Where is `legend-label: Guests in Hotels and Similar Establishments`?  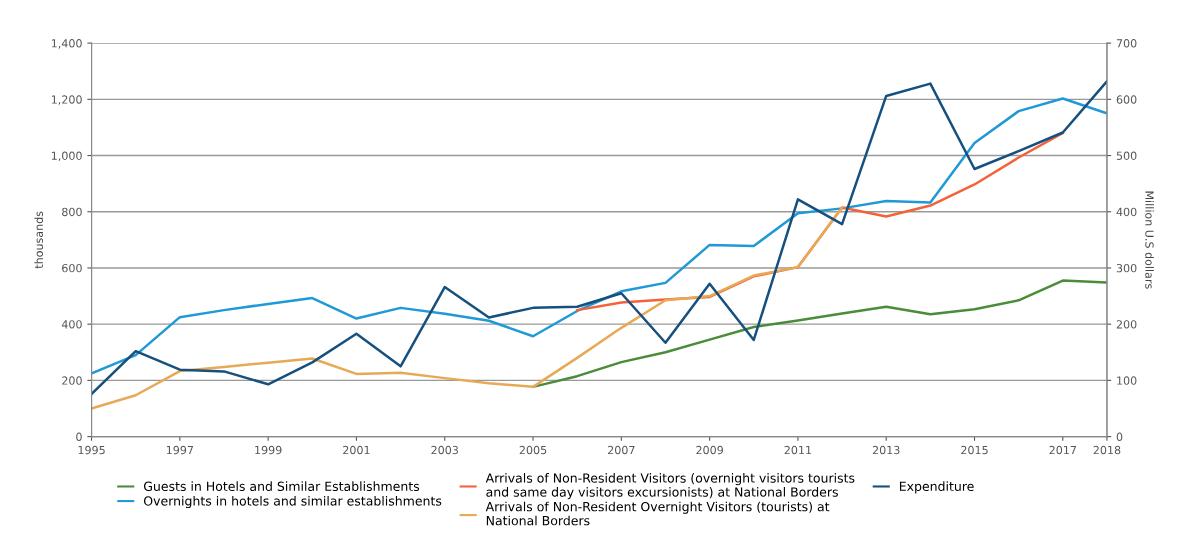 legend-label: Guests in Hotels and Similar Establishments is located at coordinates (281, 486).